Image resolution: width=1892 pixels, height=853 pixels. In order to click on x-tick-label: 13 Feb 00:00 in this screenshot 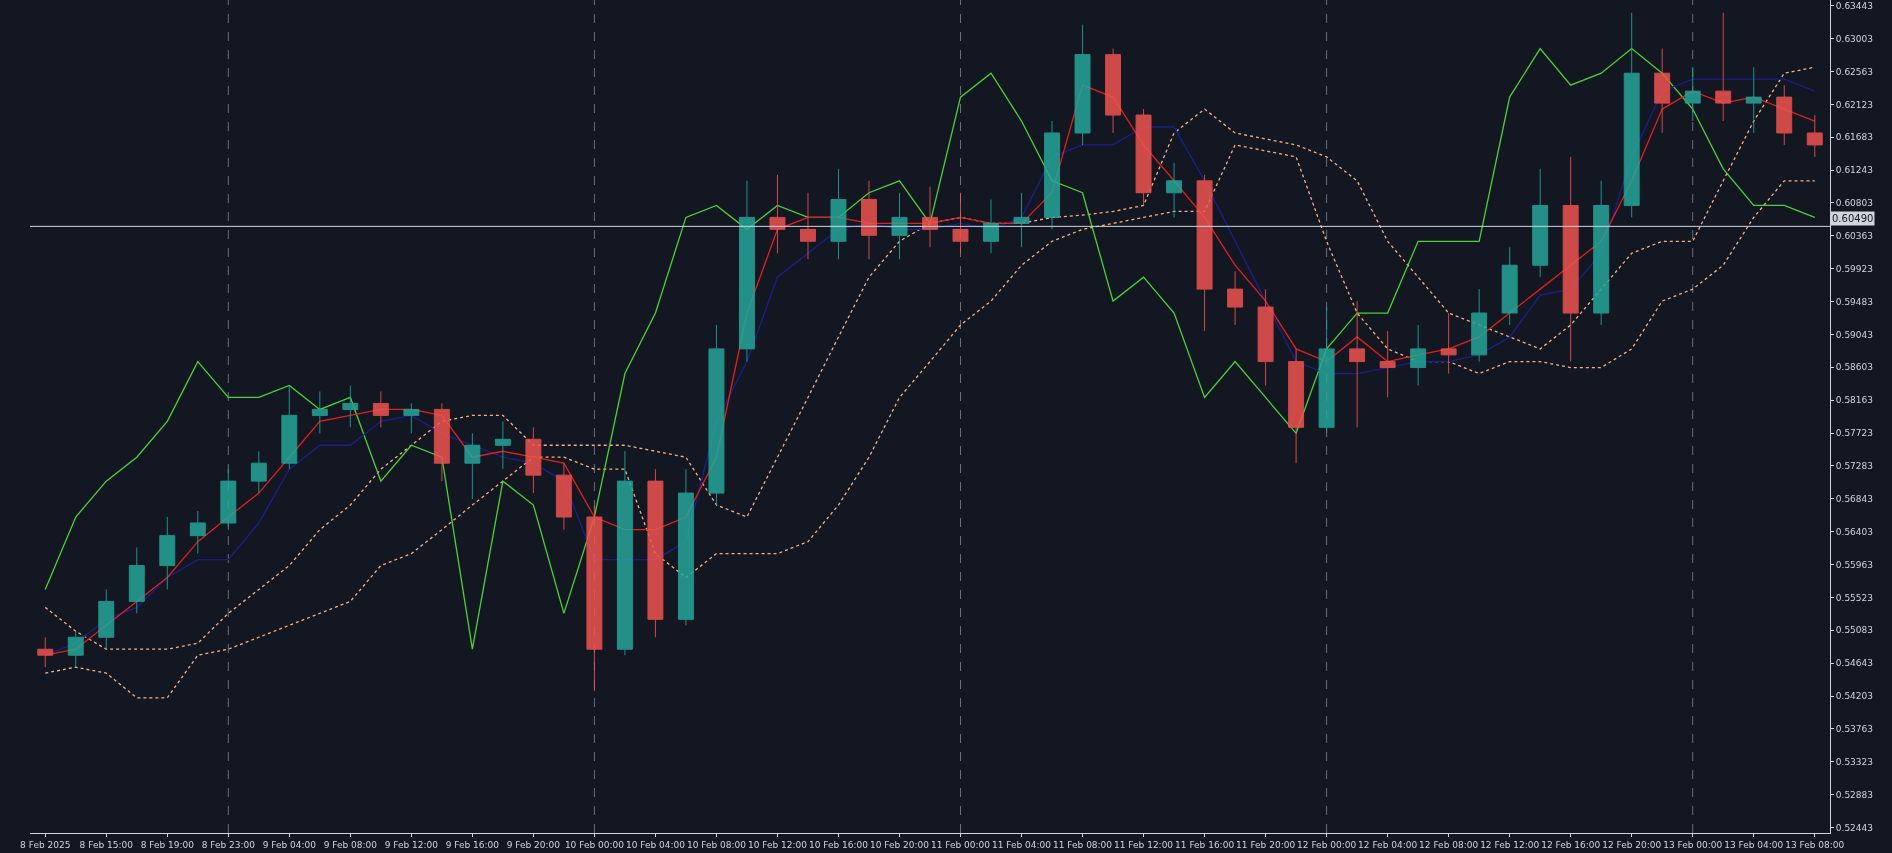, I will do `click(1693, 844)`.